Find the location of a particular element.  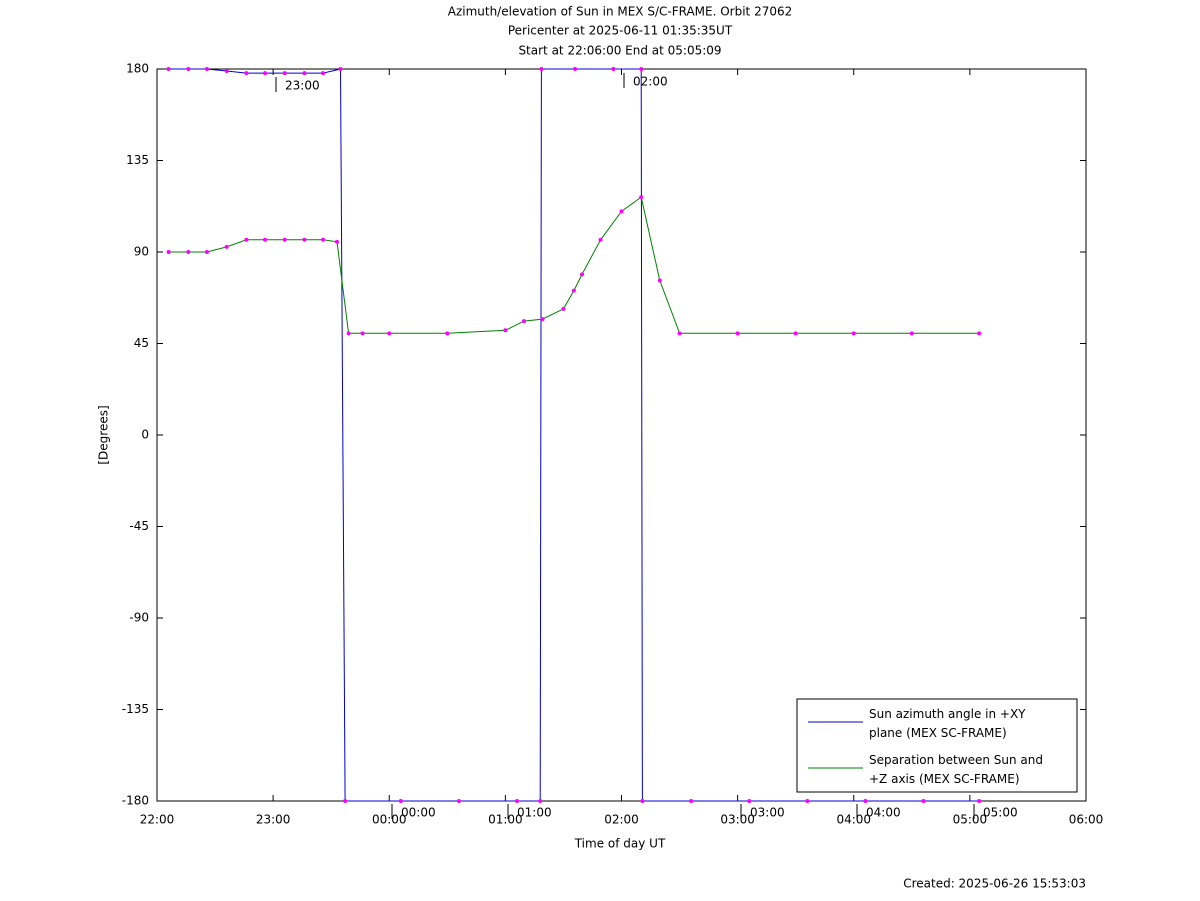

y-tick-label: -45 is located at coordinates (139, 526).